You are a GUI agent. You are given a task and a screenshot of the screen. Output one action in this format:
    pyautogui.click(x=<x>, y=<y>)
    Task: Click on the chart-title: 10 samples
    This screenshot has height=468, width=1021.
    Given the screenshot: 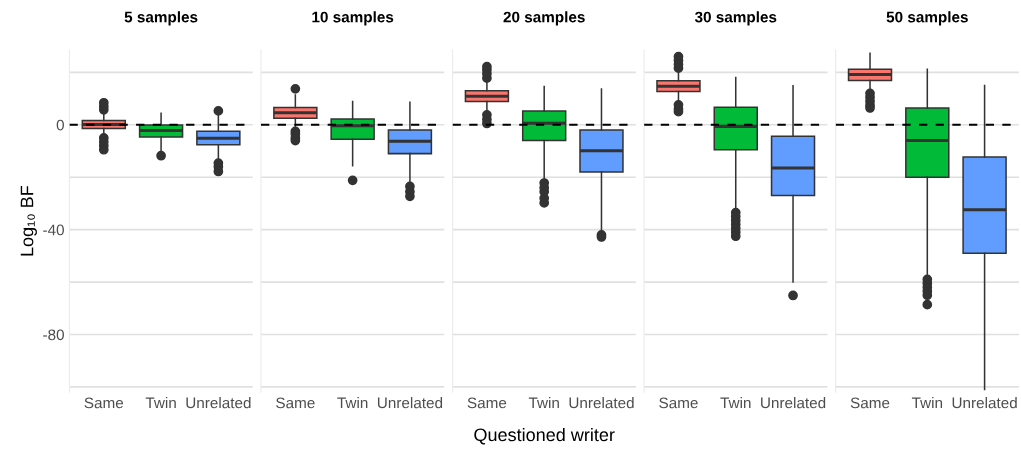 What is the action you would take?
    pyautogui.click(x=353, y=18)
    